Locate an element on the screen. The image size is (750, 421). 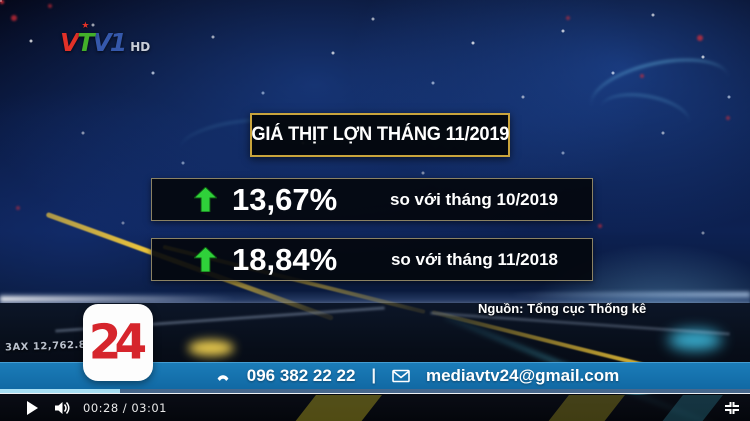
vtv24-logo-text: 24 is located at coordinates (117, 342).